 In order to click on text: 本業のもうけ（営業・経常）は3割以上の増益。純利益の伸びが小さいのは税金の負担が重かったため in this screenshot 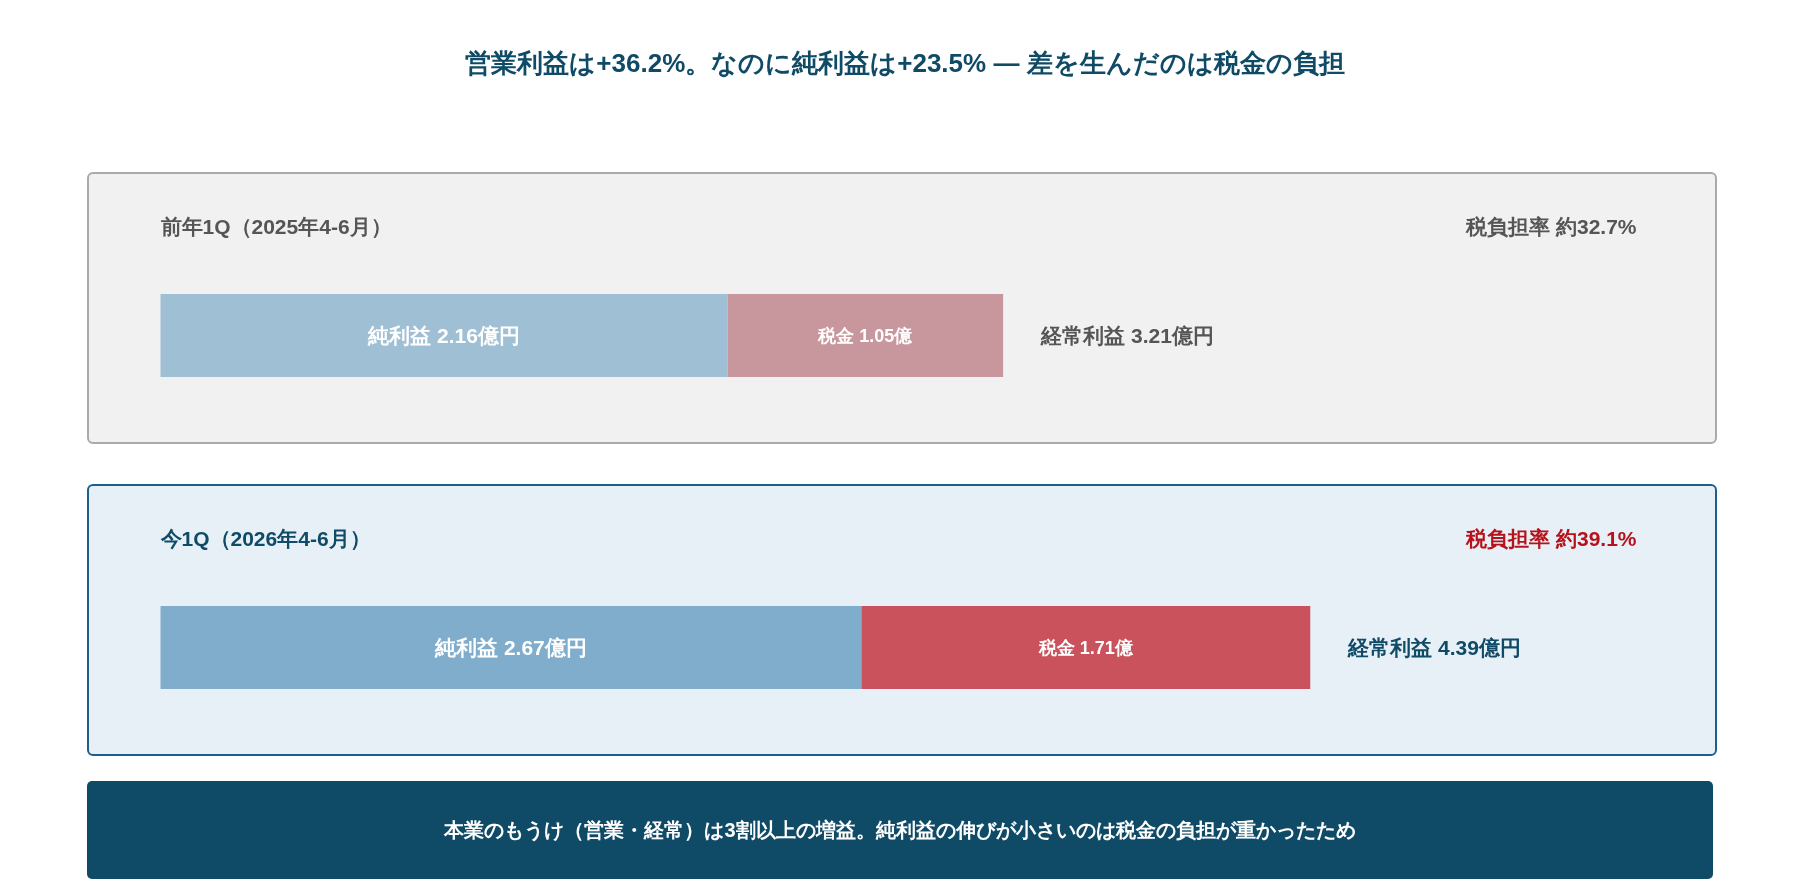, I will do `click(900, 830)`.